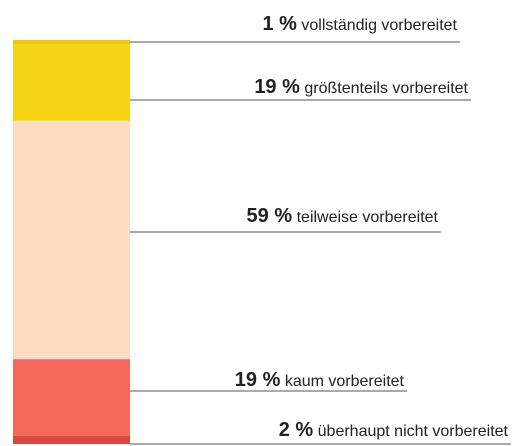 The image size is (513, 446). I want to click on legend-label: teilweise vorbereitet, so click(368, 217).